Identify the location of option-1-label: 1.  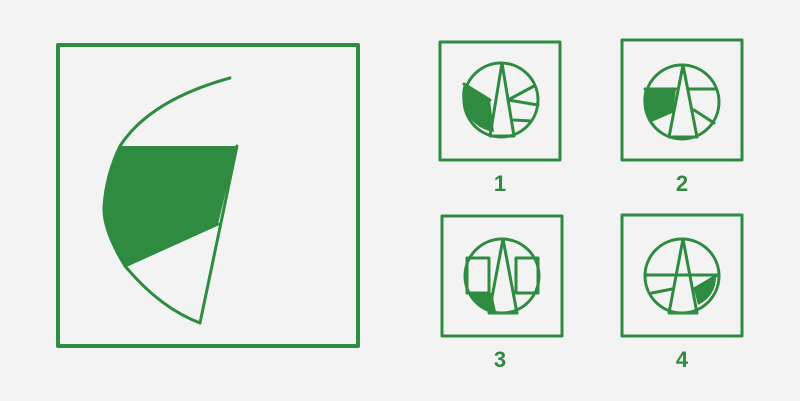
(500, 183).